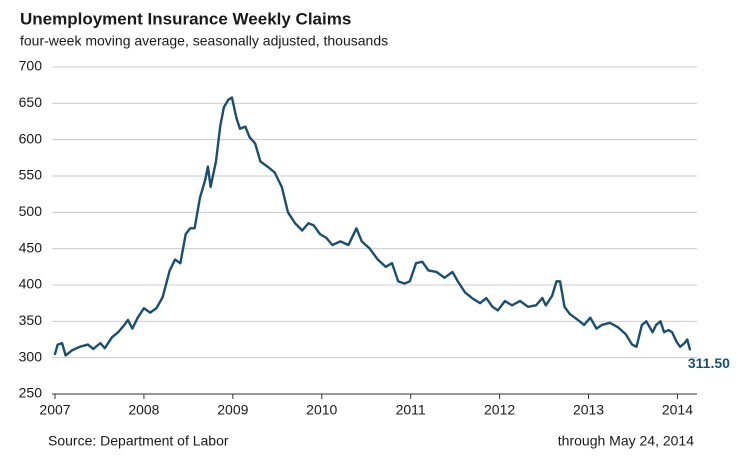  I want to click on y-tick-label: 450, so click(31, 247).